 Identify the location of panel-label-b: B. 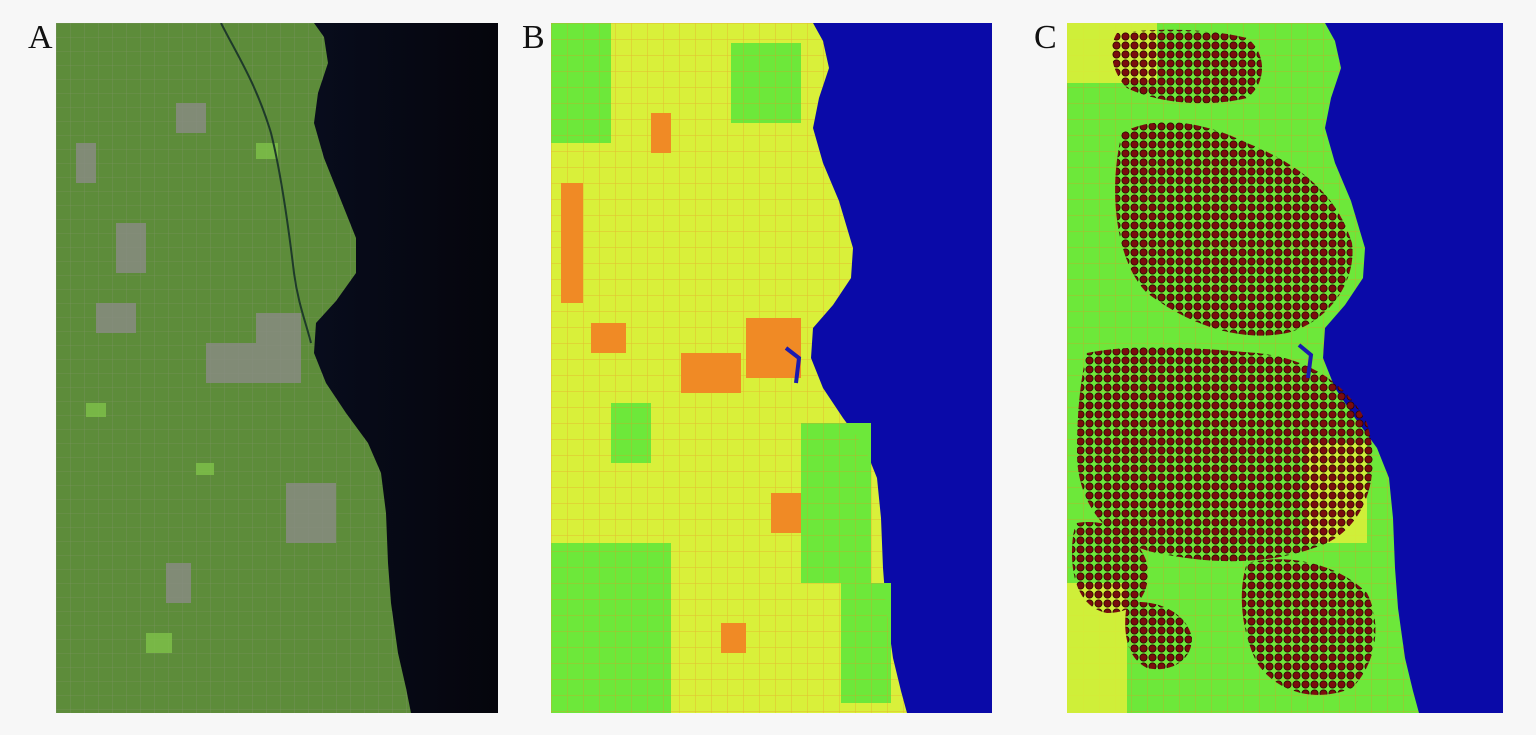
(533, 37).